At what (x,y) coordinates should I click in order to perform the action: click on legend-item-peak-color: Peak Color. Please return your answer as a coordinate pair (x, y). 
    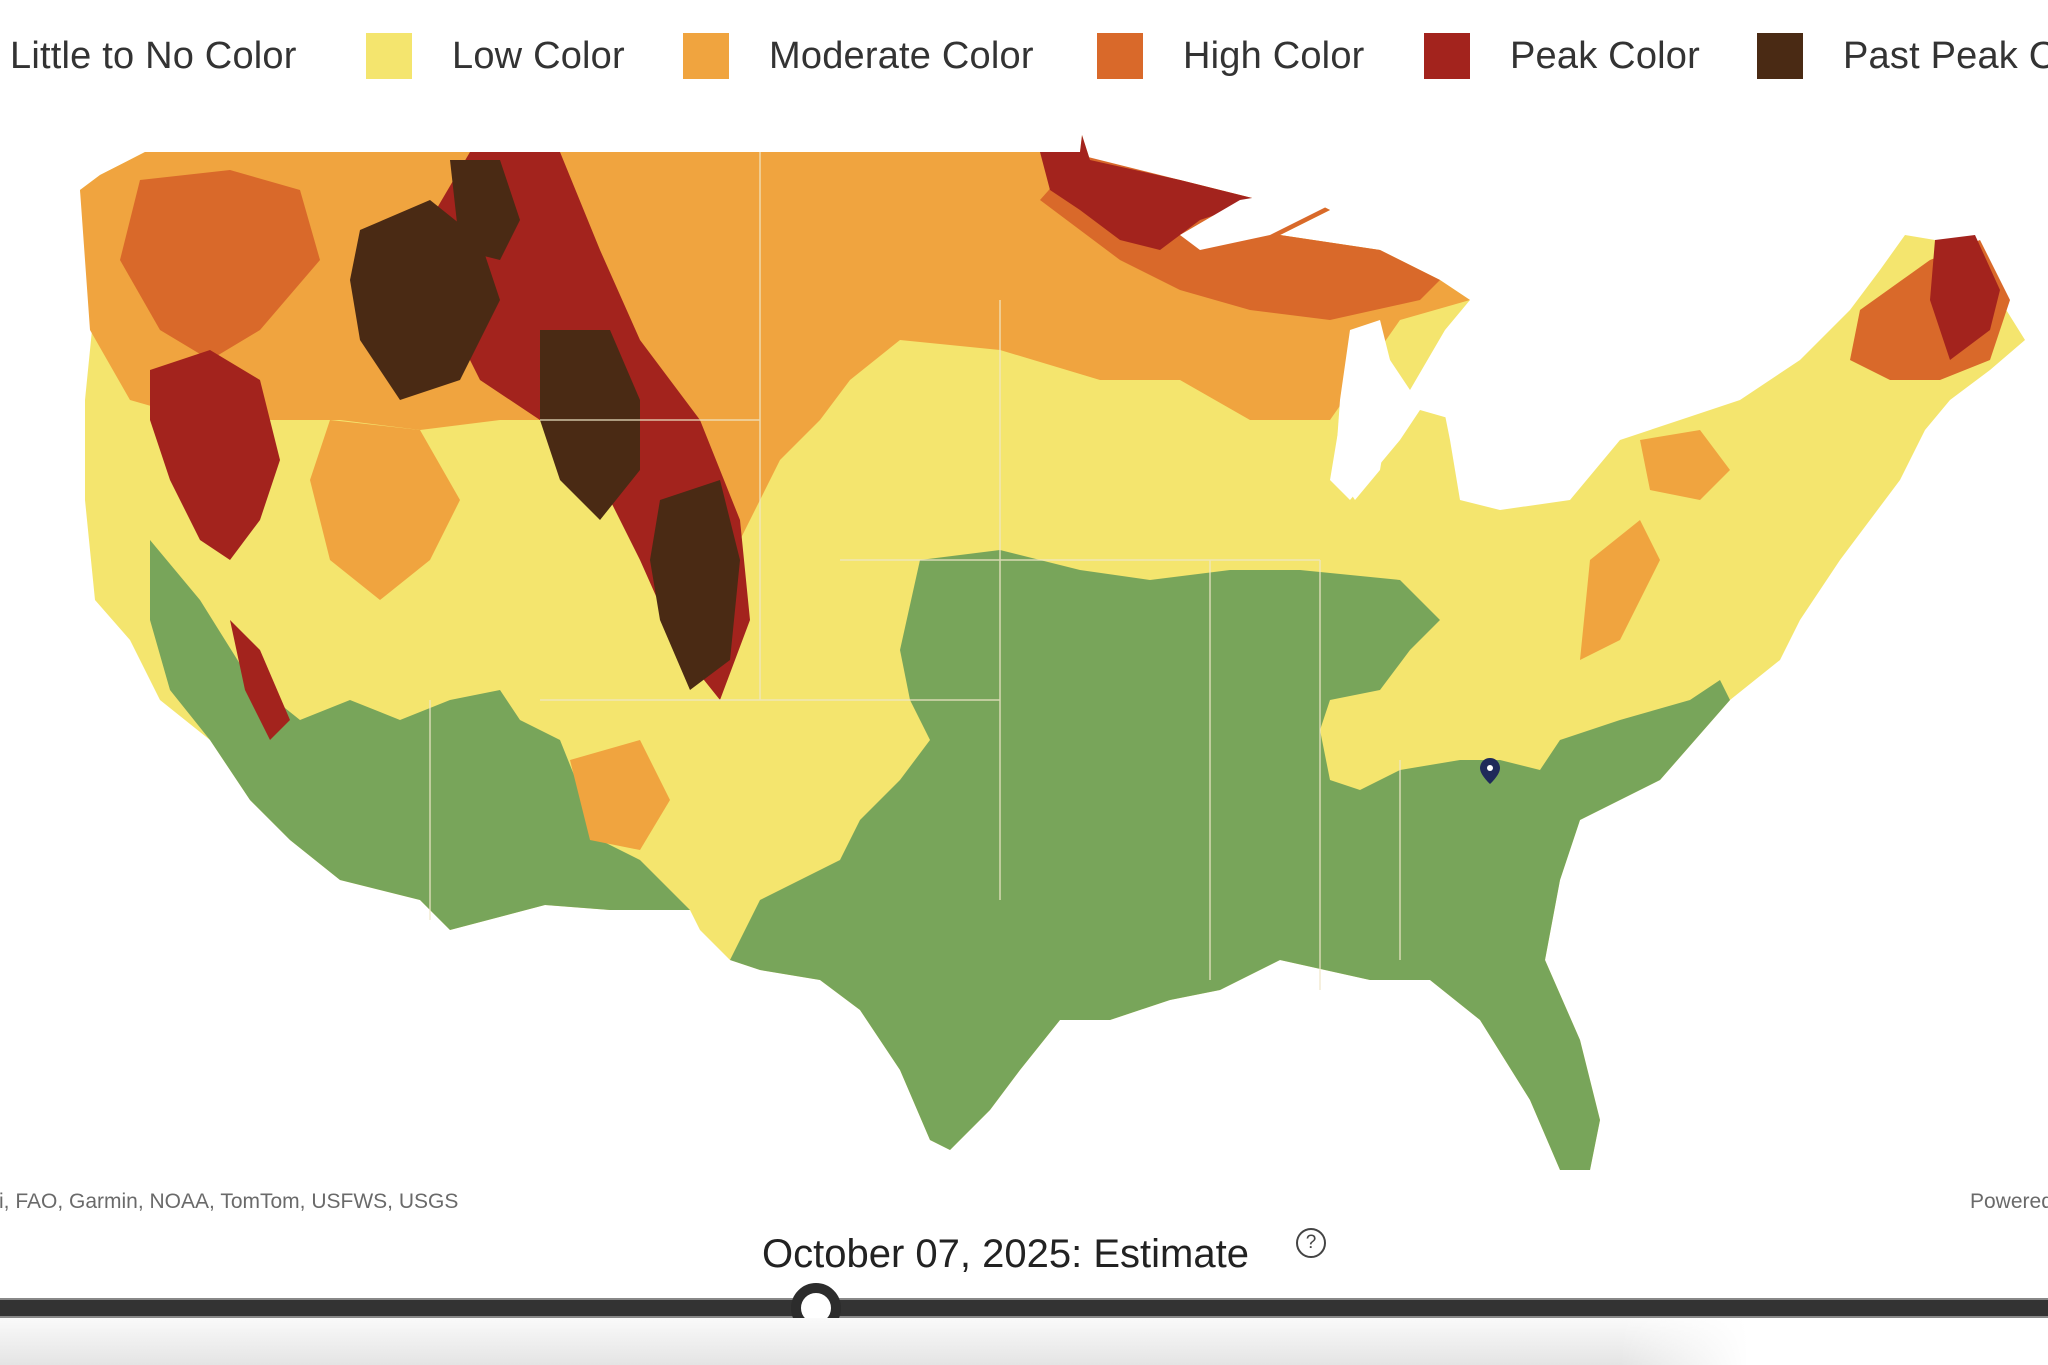
    Looking at the image, I should click on (1562, 56).